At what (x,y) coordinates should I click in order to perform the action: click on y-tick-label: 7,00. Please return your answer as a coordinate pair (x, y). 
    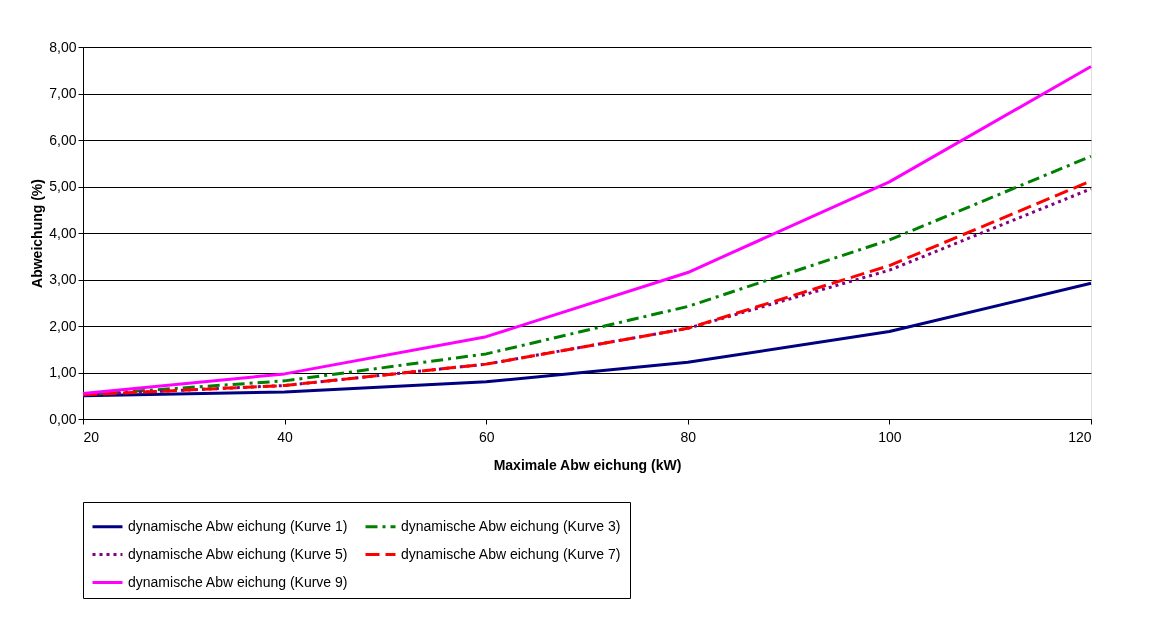
    Looking at the image, I should click on (63, 93).